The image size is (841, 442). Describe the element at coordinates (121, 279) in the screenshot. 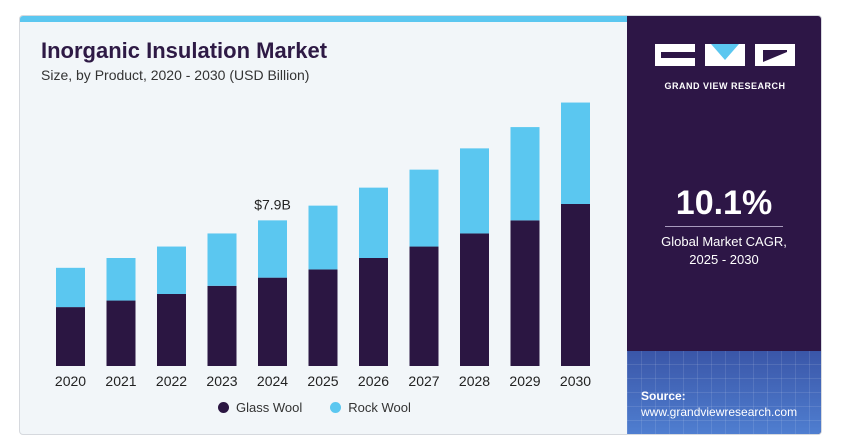

I see `bar-rock-wool-2021` at that location.